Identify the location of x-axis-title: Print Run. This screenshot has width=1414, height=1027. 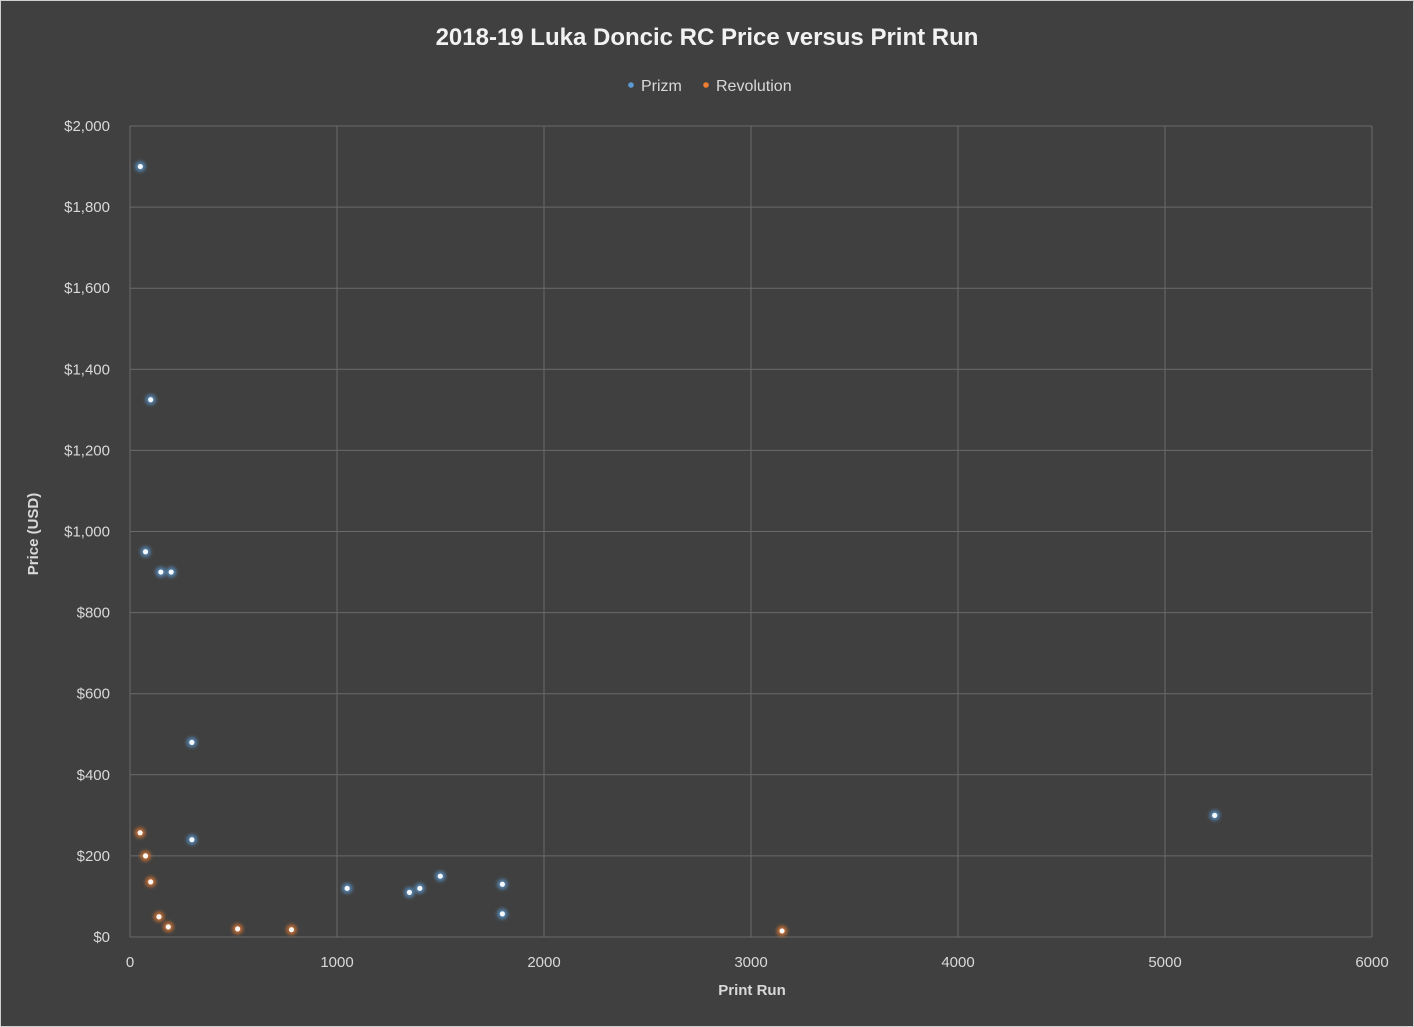
(752, 990).